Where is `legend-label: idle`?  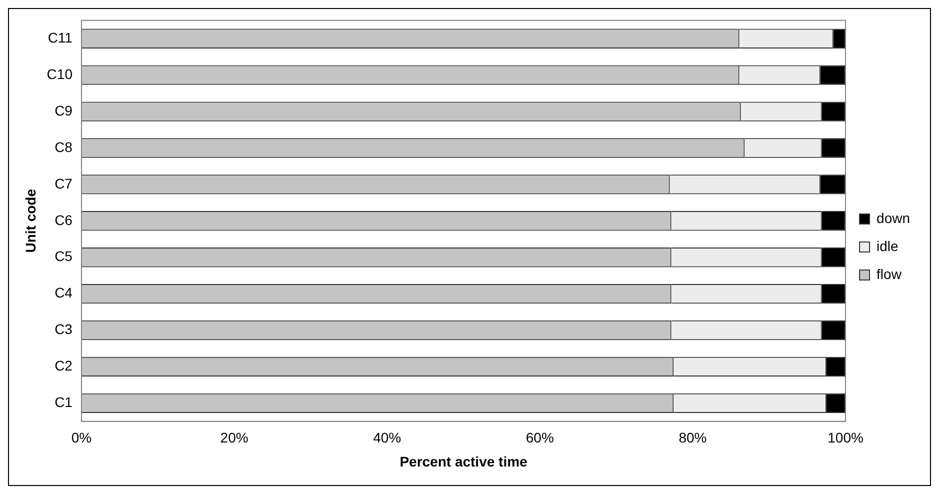 legend-label: idle is located at coordinates (887, 246).